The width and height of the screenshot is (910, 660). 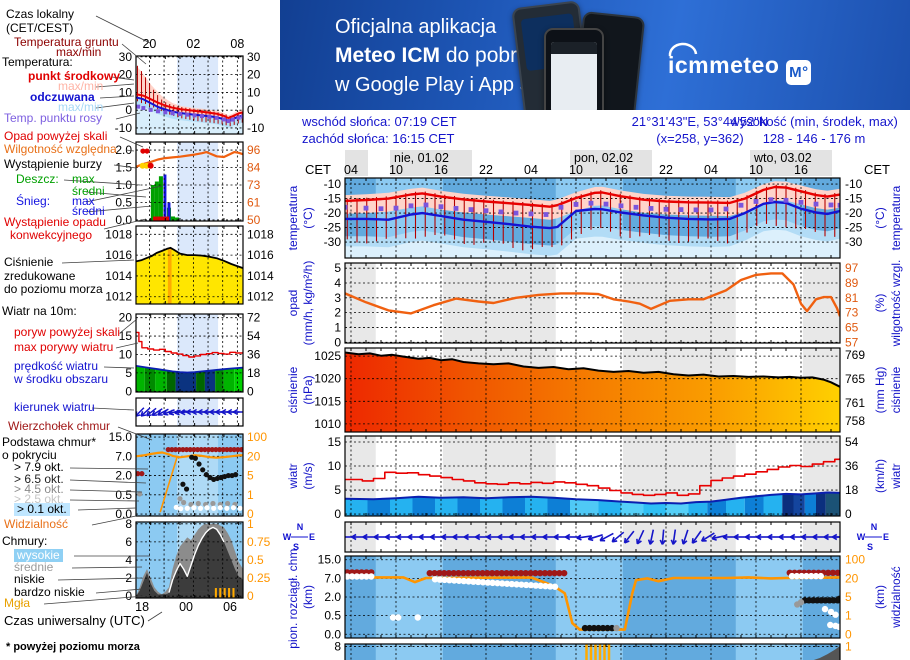 What do you see at coordinates (287, 537) in the screenshot?
I see `svg-text: W` at bounding box center [287, 537].